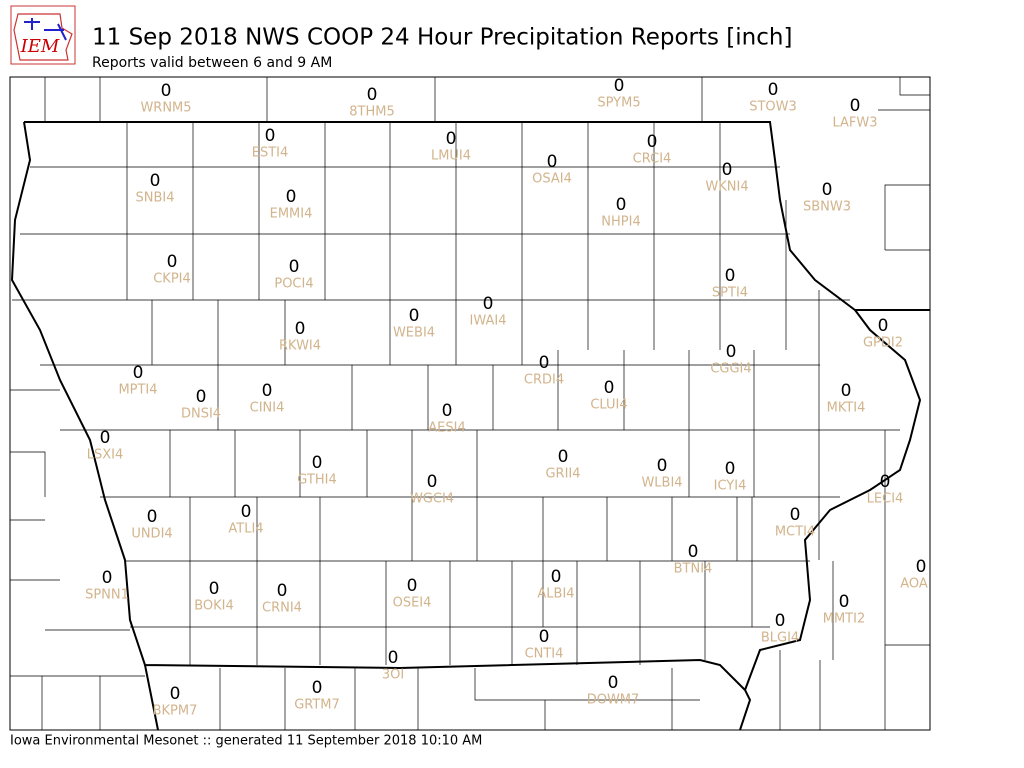  I want to click on station-id: MMTI2, so click(844, 619).